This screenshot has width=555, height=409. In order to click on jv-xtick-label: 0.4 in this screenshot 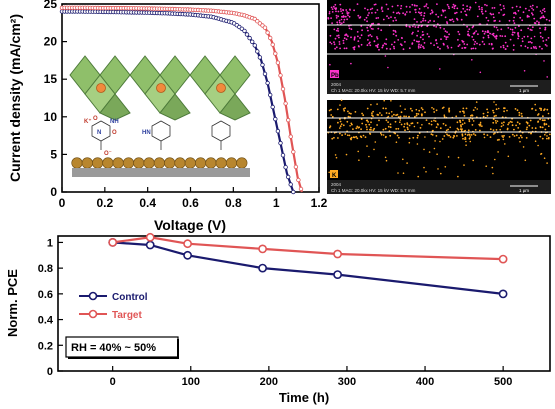, I will do `click(147, 203)`.